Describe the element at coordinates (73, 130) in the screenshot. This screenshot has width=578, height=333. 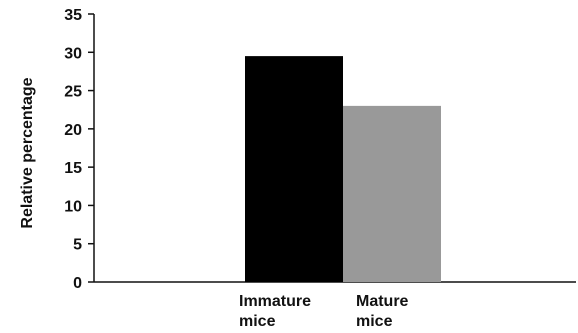
I see `y-tick-label: 20` at that location.